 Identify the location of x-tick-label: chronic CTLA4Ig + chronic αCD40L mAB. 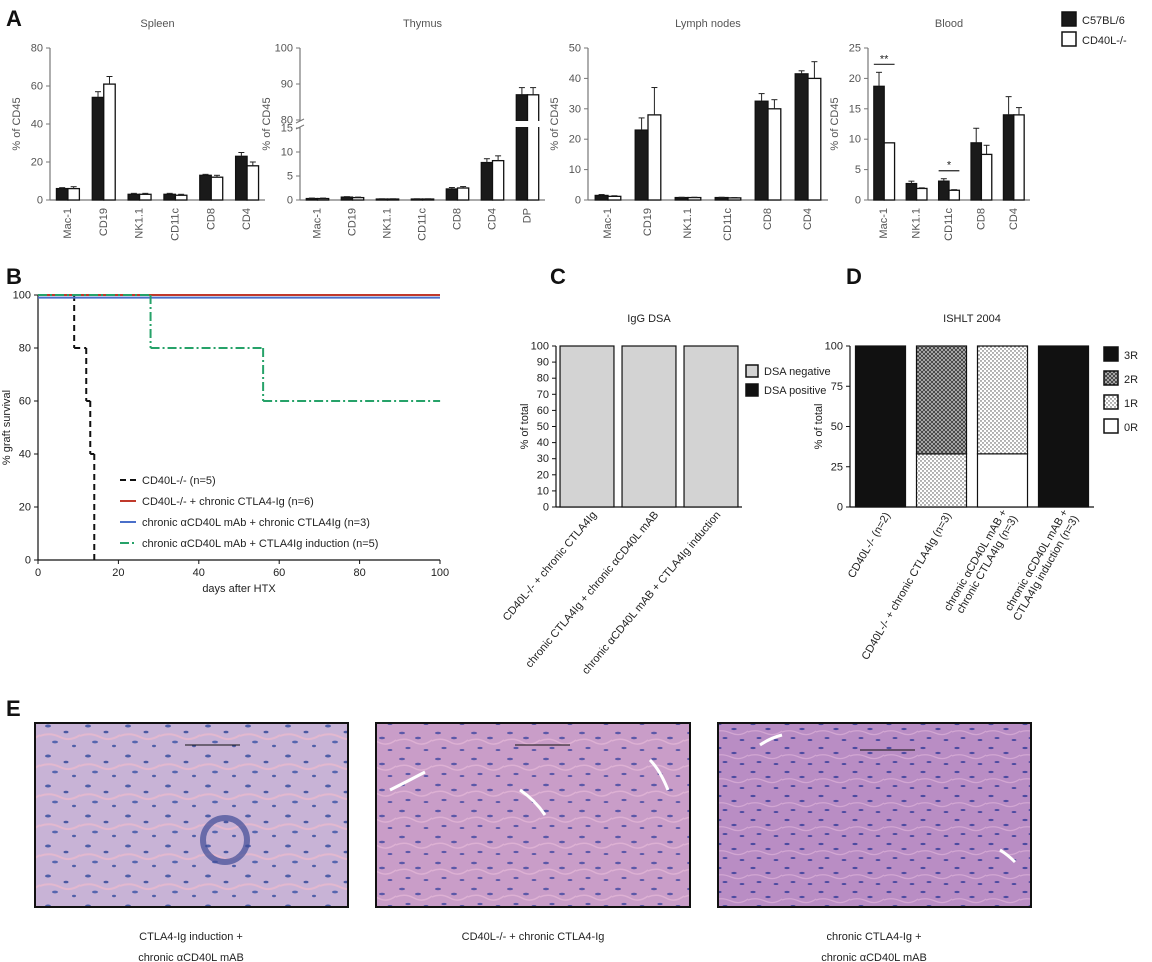
(593, 589).